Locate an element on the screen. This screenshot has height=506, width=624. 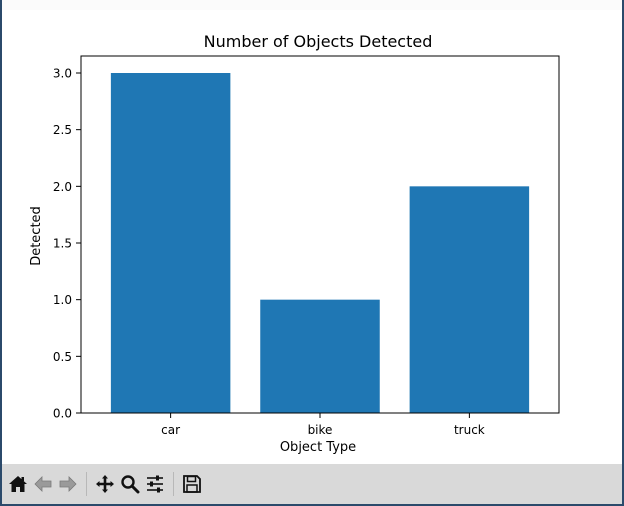
y-tick-label: 2.5 is located at coordinates (62, 130).